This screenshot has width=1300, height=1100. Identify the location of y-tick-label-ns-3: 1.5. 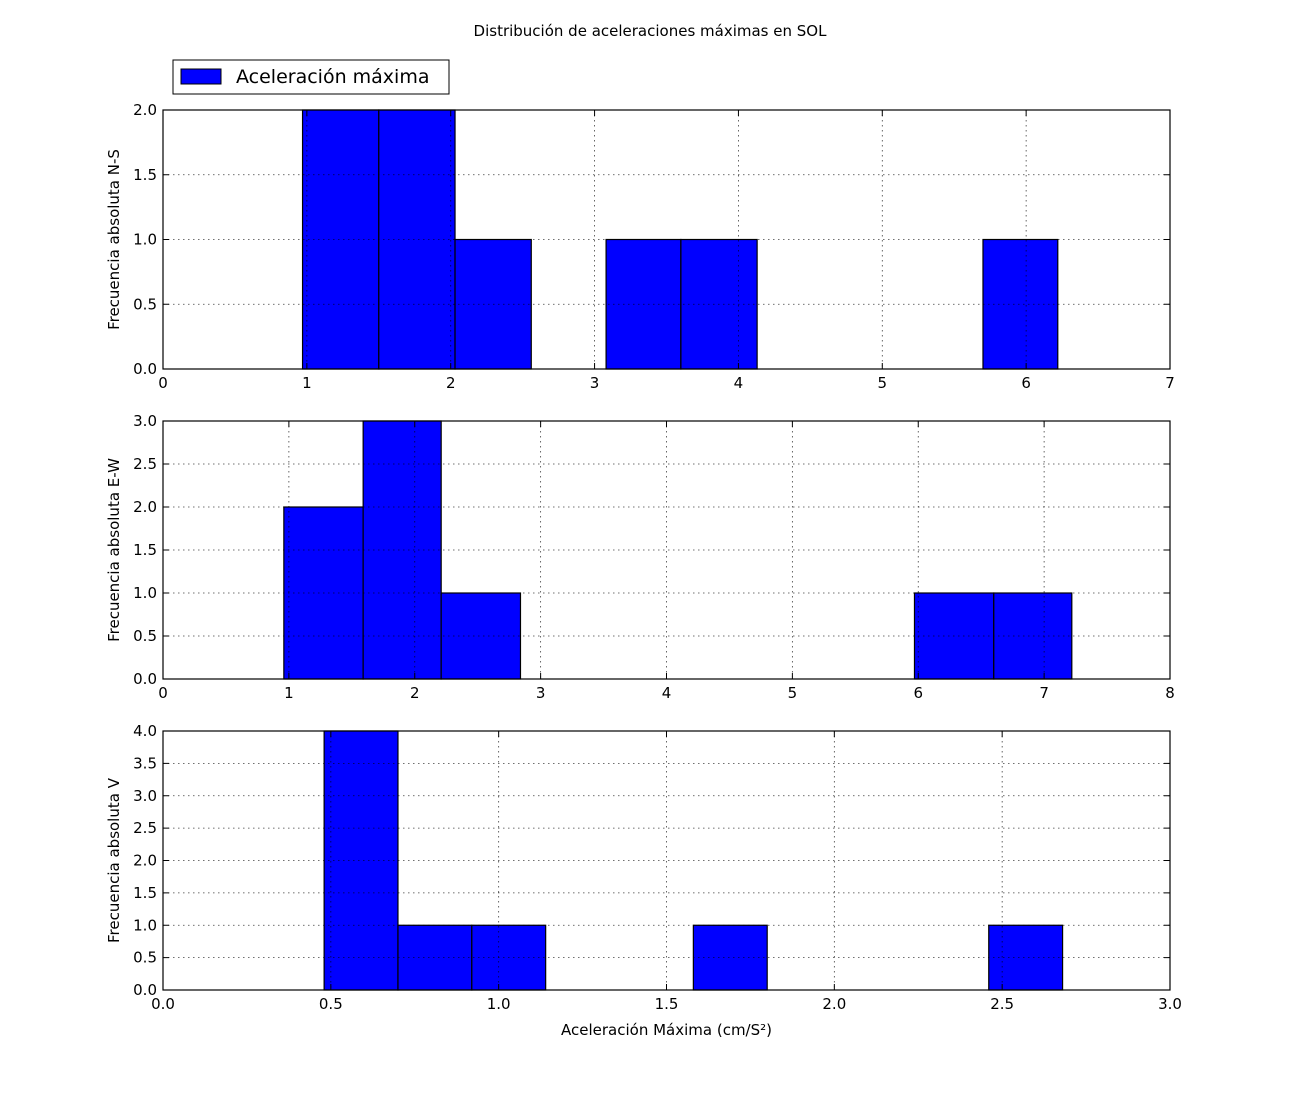
(145, 175).